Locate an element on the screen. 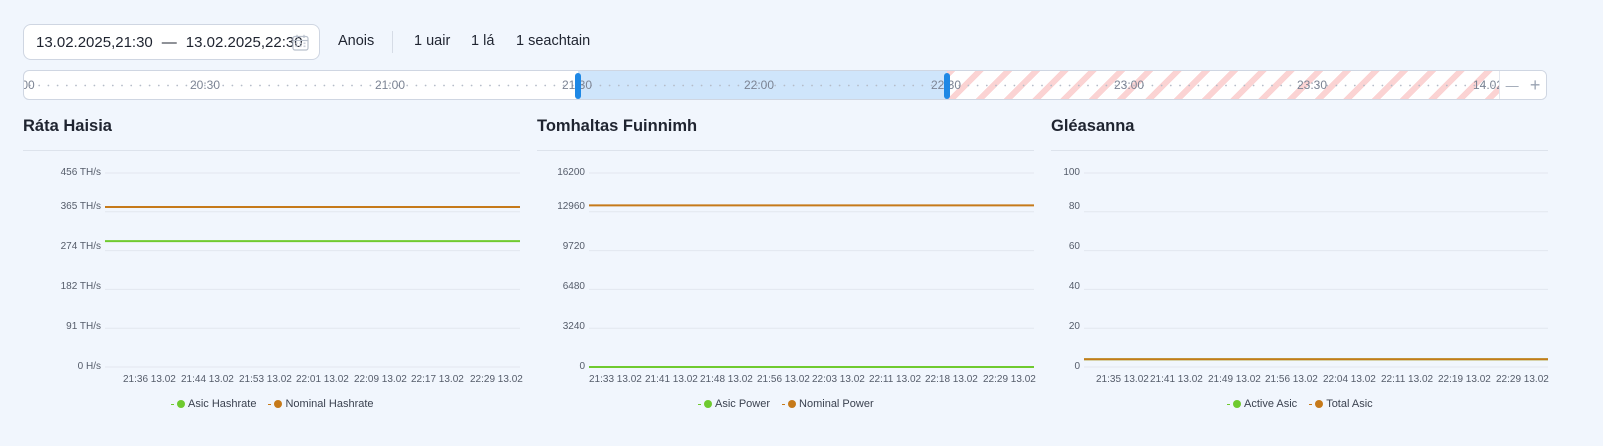 This screenshot has width=1603, height=446. date-to: 13.02.2025,22:30 is located at coordinates (244, 42).